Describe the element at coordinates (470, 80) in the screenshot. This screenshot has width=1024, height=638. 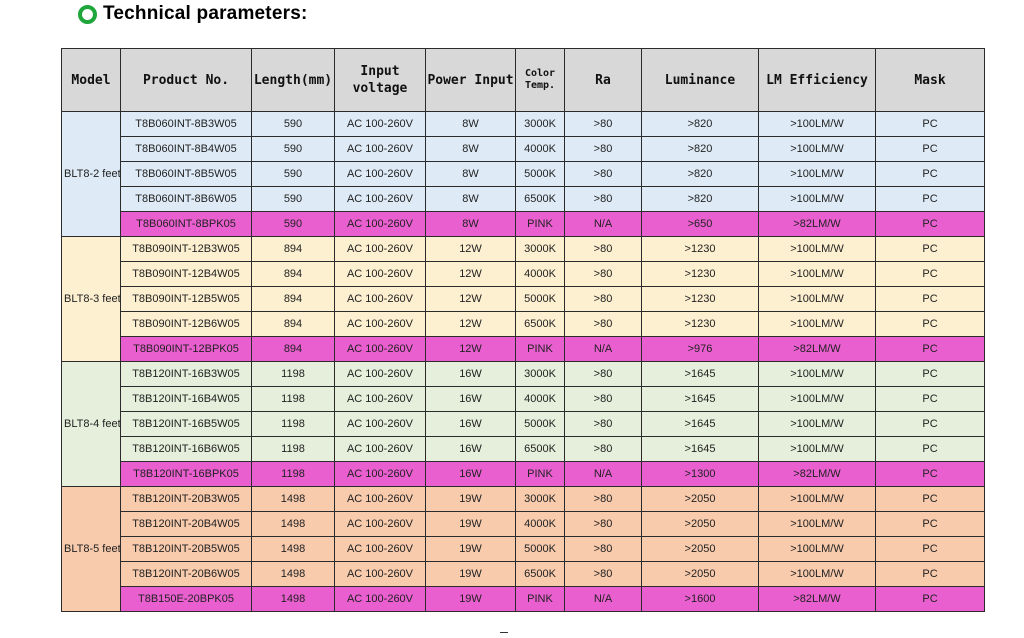
I see `header-power-input: Power Input` at that location.